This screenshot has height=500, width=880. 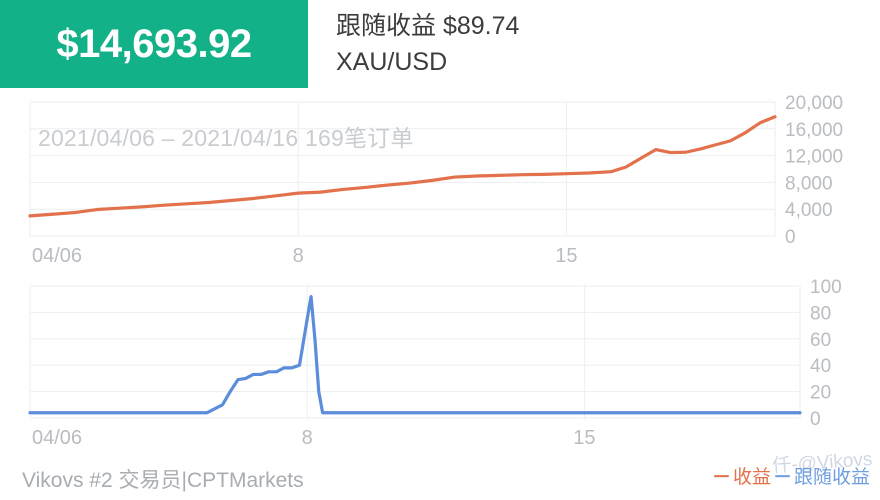 I want to click on y-axis-tick-label: 20,000, so click(x=814, y=103).